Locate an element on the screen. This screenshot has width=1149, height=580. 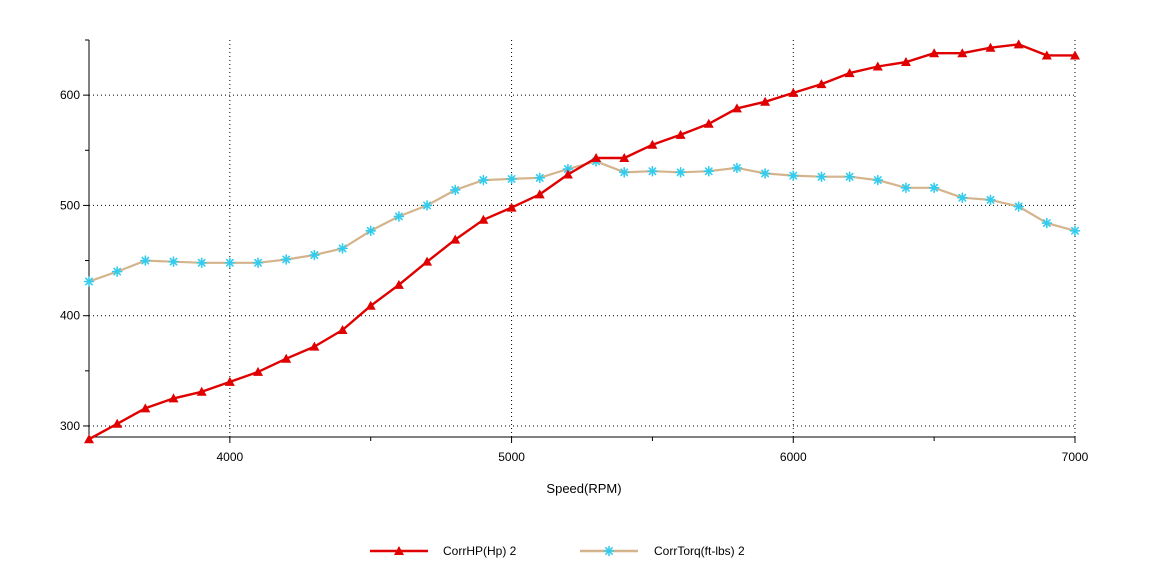
legend: CorrHP(Hp) 2 CorrTorq(ft-lbs) 2 is located at coordinates (557, 551).